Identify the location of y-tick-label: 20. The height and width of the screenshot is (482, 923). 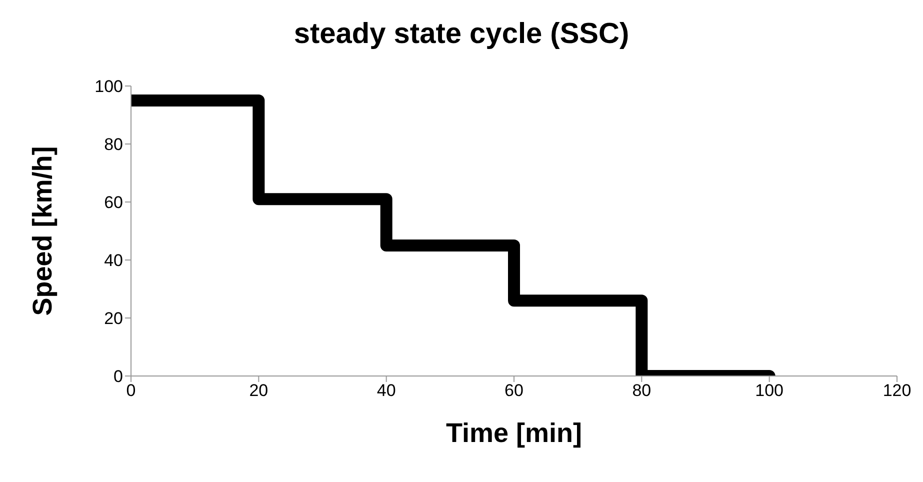
(113, 318).